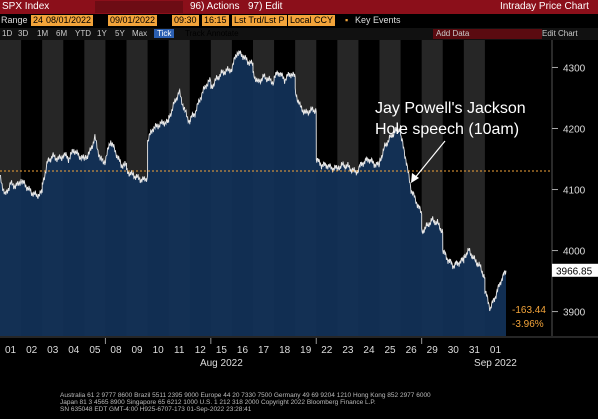  I want to click on powell-annotation: Jay Powell's Jackson Hole speech (10am), so click(450, 141).